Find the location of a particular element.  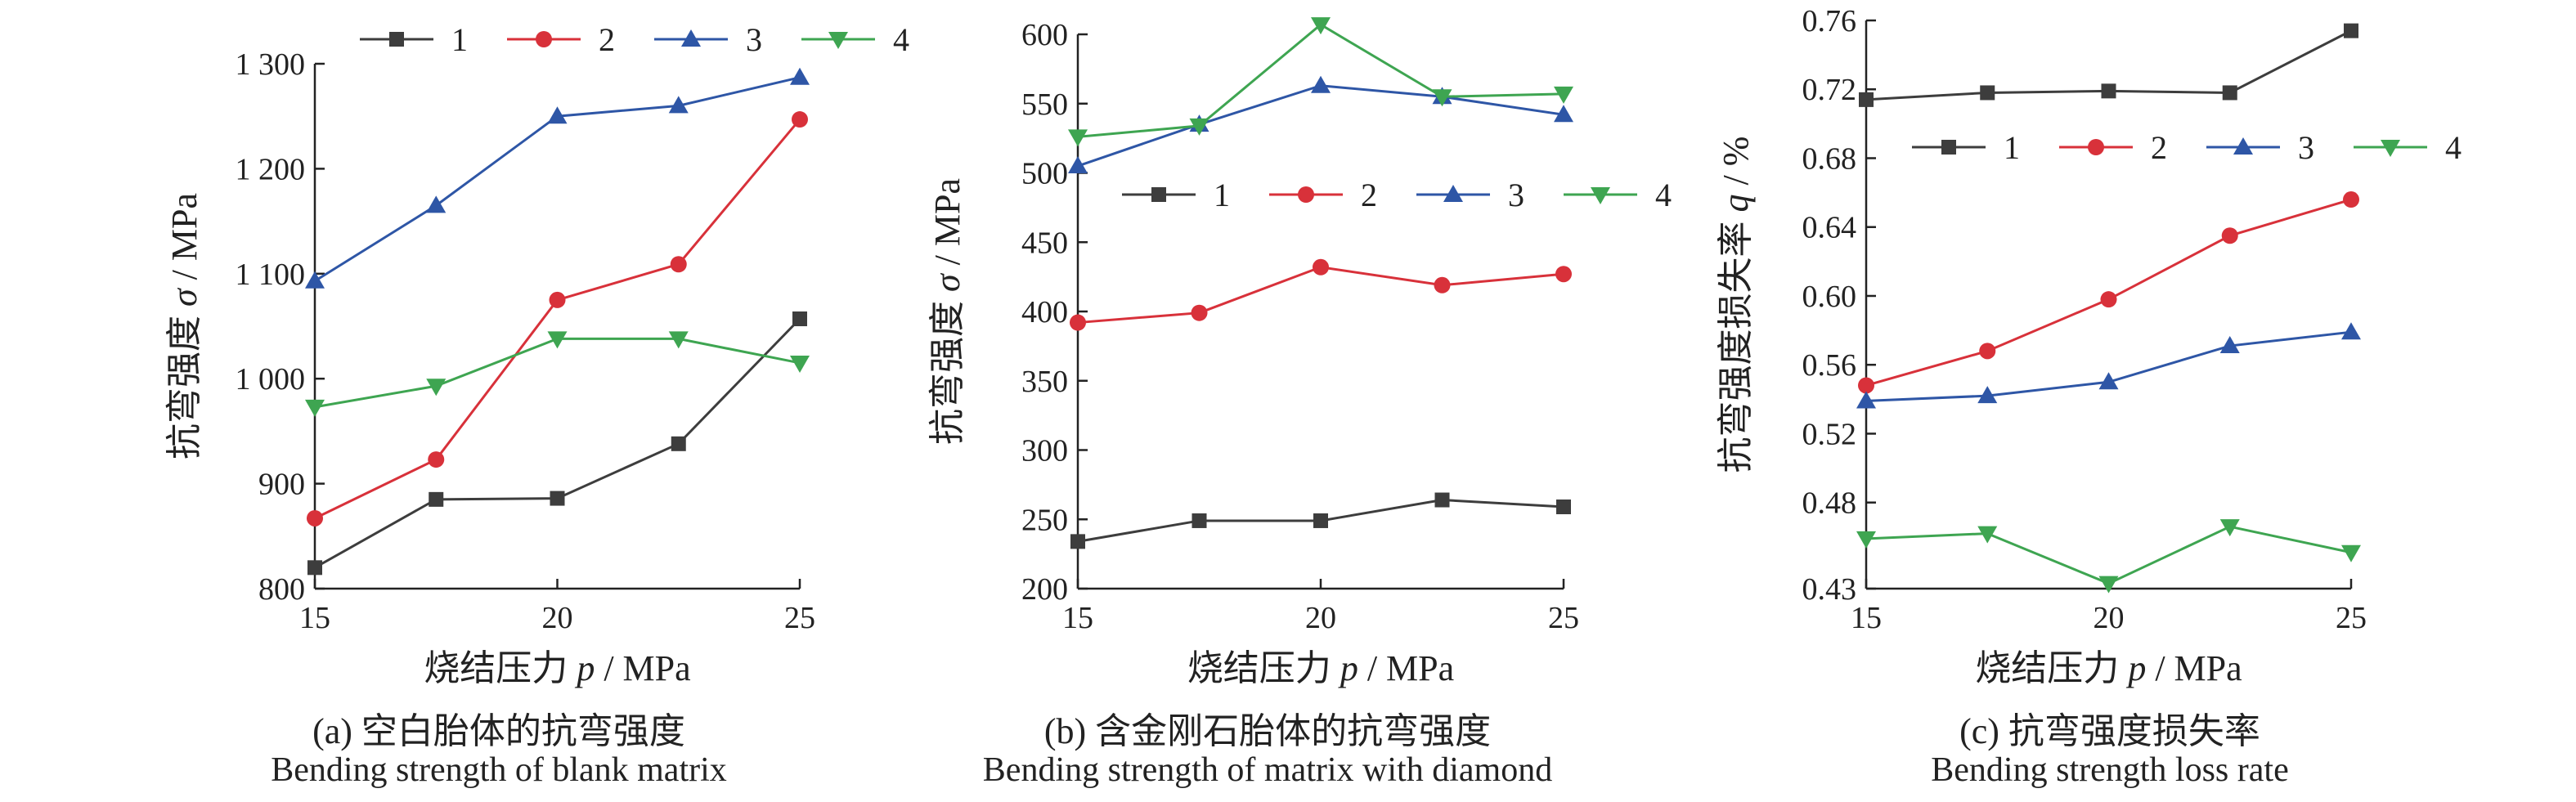

panel-b-x-axis-label-symbol: p is located at coordinates (1348, 668).